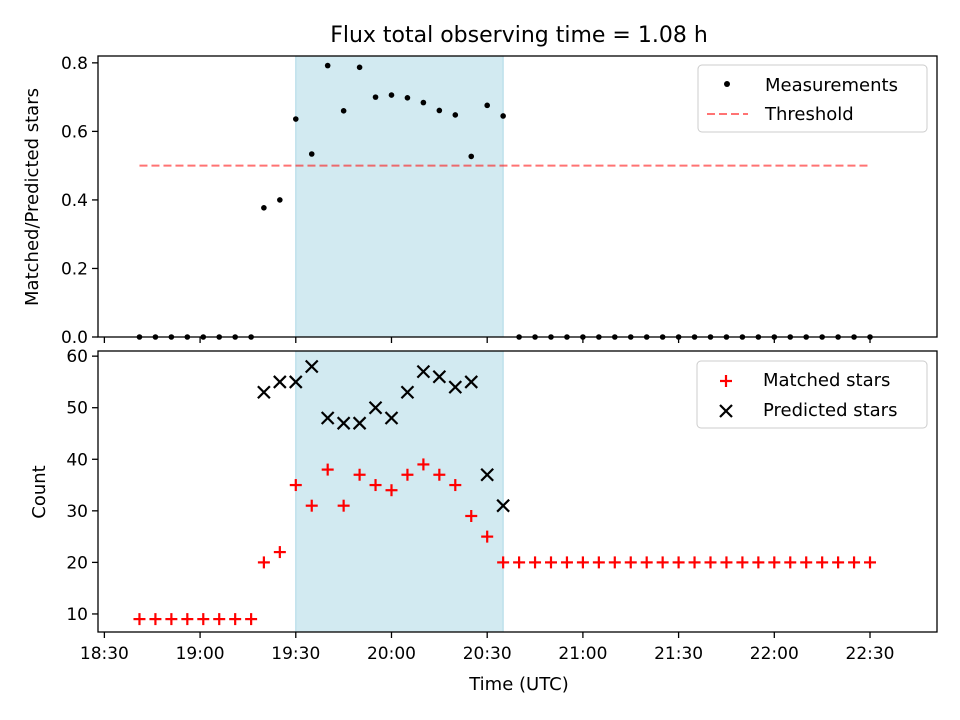 Image resolution: width=960 pixels, height=720 pixels. I want to click on bottom-y-tick-label: 20, so click(77, 563).